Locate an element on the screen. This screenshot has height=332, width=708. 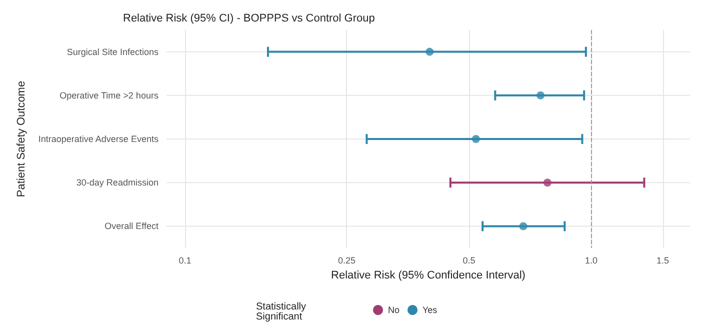
x-tick-label: 1.5 is located at coordinates (663, 261).